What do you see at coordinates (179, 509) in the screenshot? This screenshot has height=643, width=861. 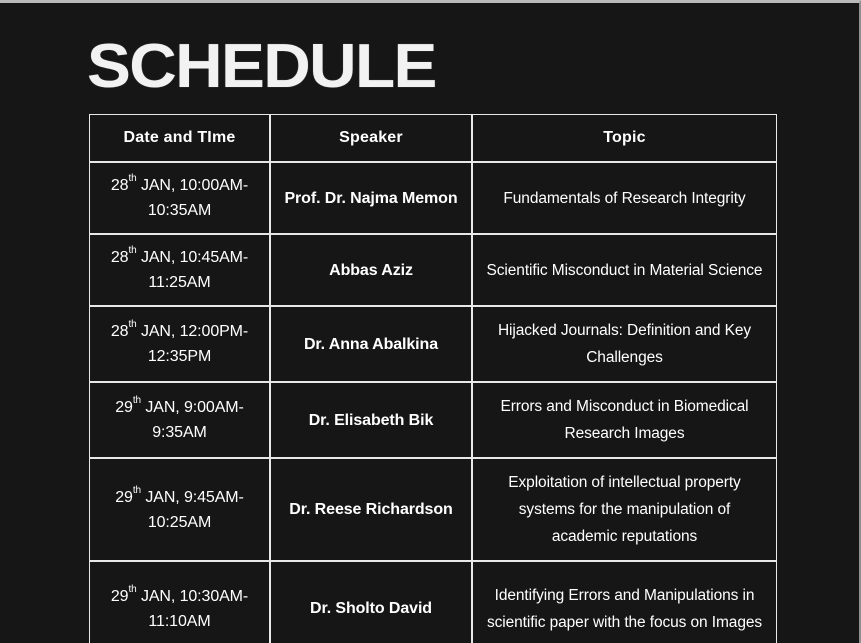 I see `cell-datetime: 29th JAN, 9:45AM- 10:25AM` at bounding box center [179, 509].